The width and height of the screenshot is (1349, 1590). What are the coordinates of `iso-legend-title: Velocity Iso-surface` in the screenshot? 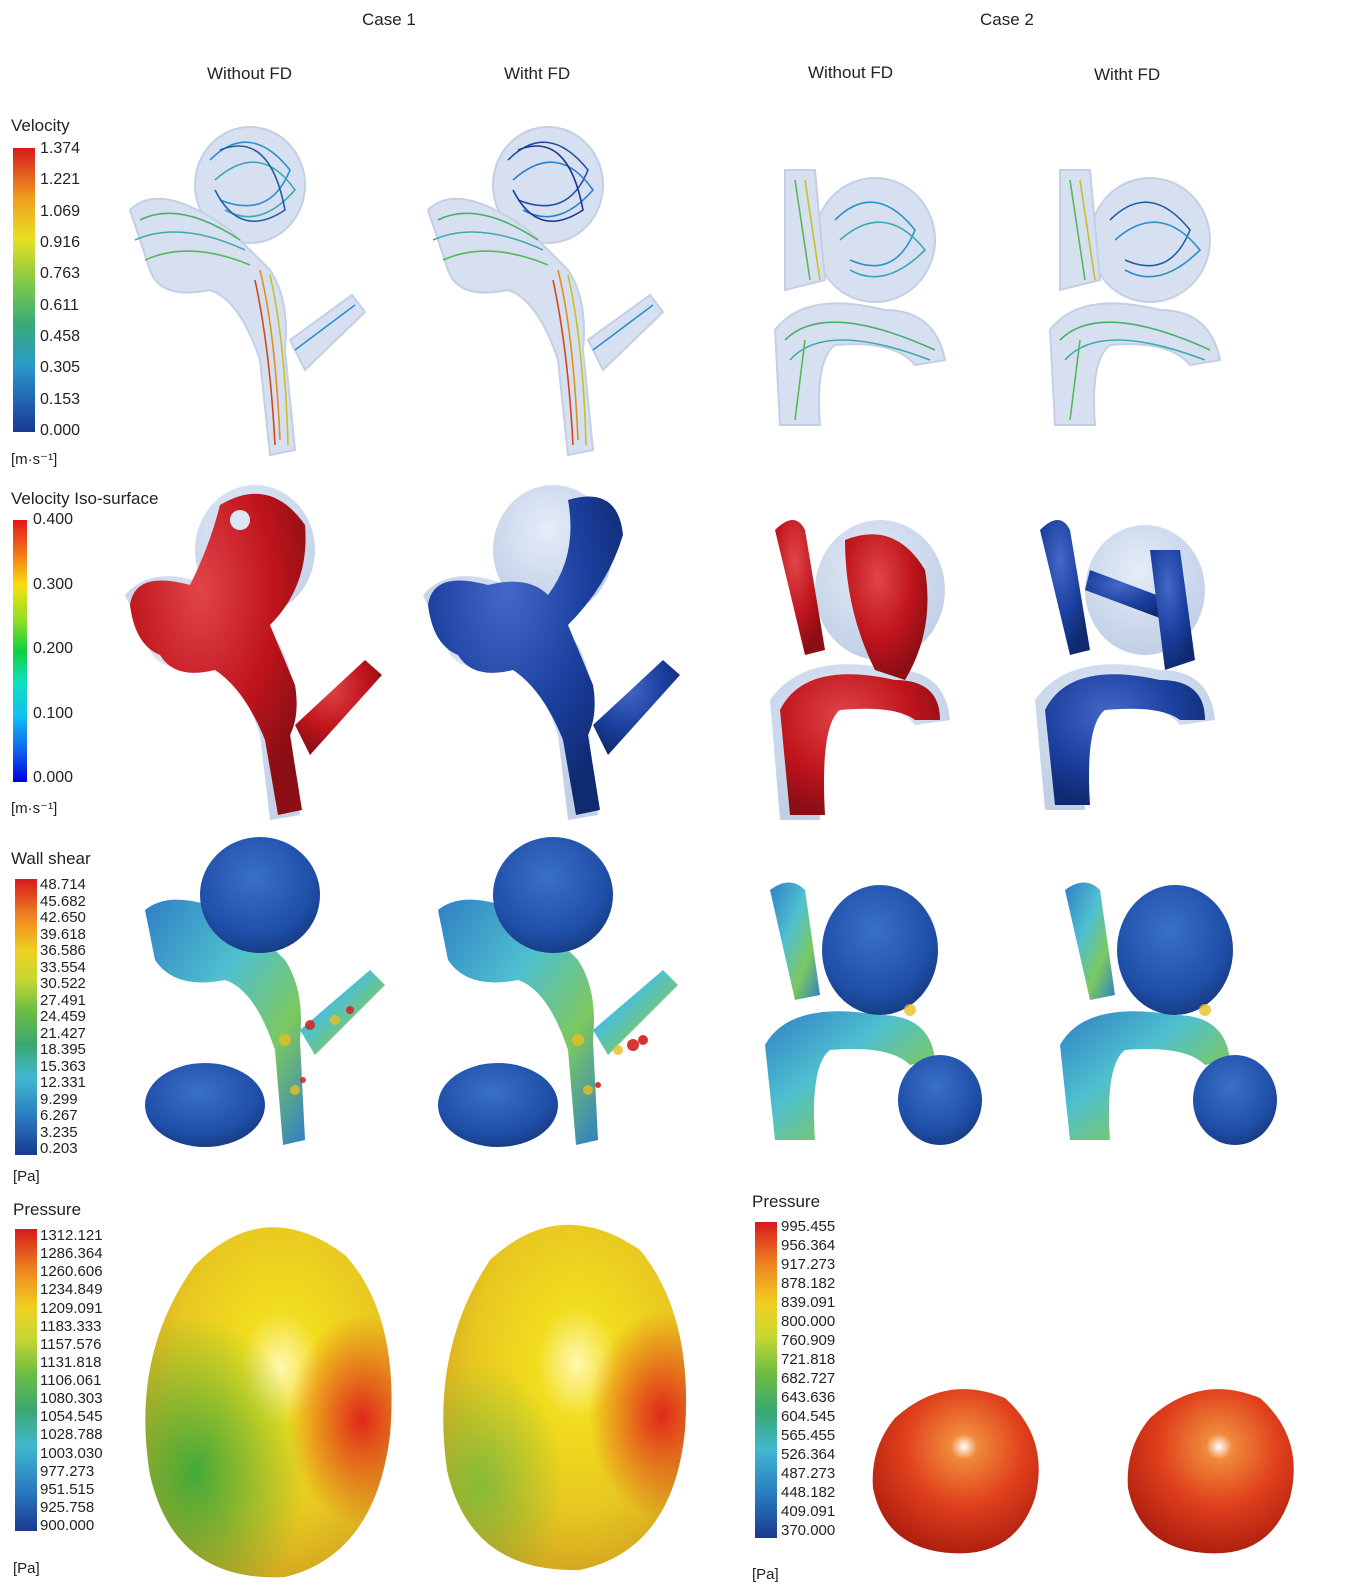 It's located at (85, 498).